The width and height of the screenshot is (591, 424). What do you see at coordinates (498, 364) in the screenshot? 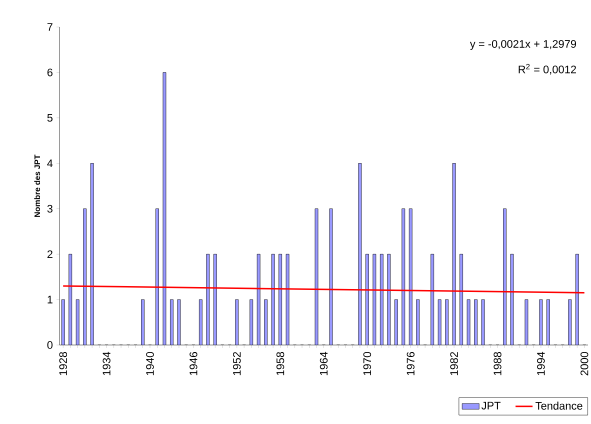
I see `x-tick-label: 1988` at bounding box center [498, 364].